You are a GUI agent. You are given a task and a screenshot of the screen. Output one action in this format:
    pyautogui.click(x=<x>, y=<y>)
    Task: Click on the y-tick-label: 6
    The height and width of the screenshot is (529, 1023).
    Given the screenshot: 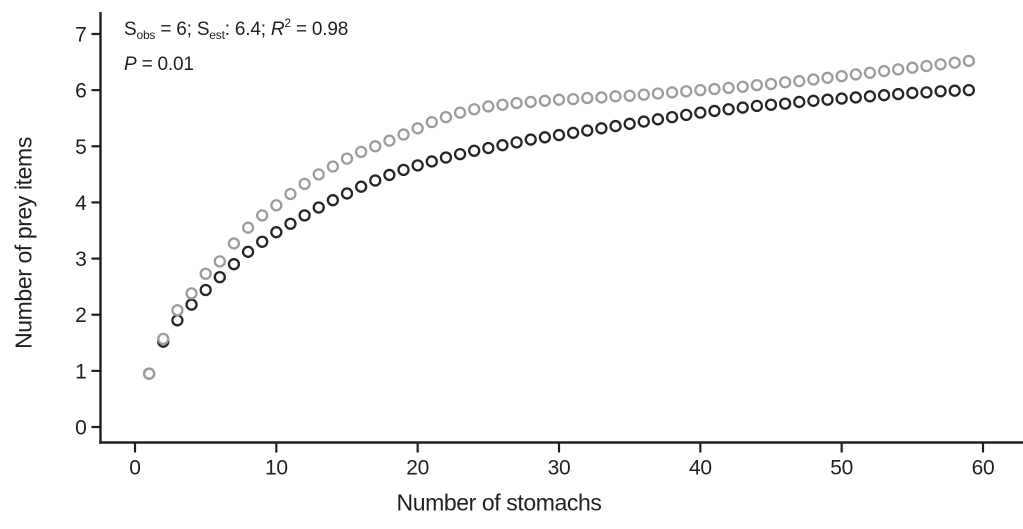 What is the action you would take?
    pyautogui.click(x=80, y=91)
    